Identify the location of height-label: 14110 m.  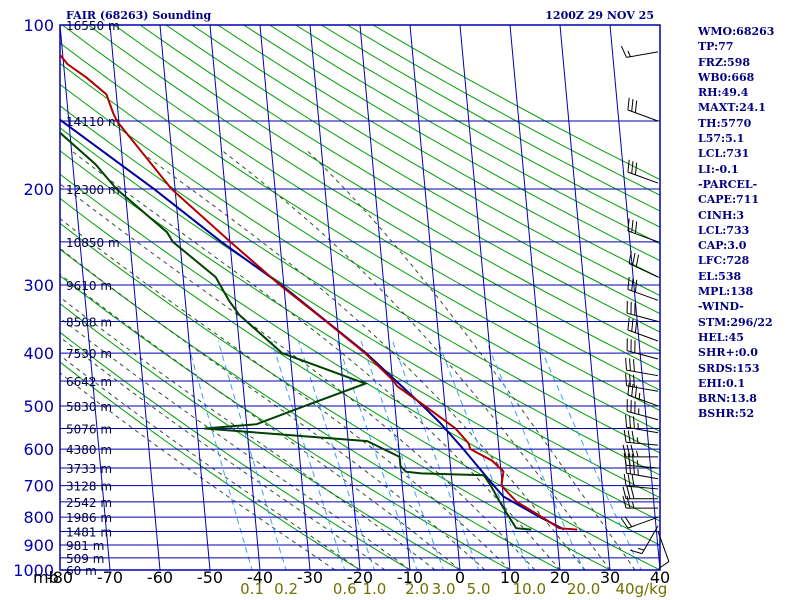
(93, 122).